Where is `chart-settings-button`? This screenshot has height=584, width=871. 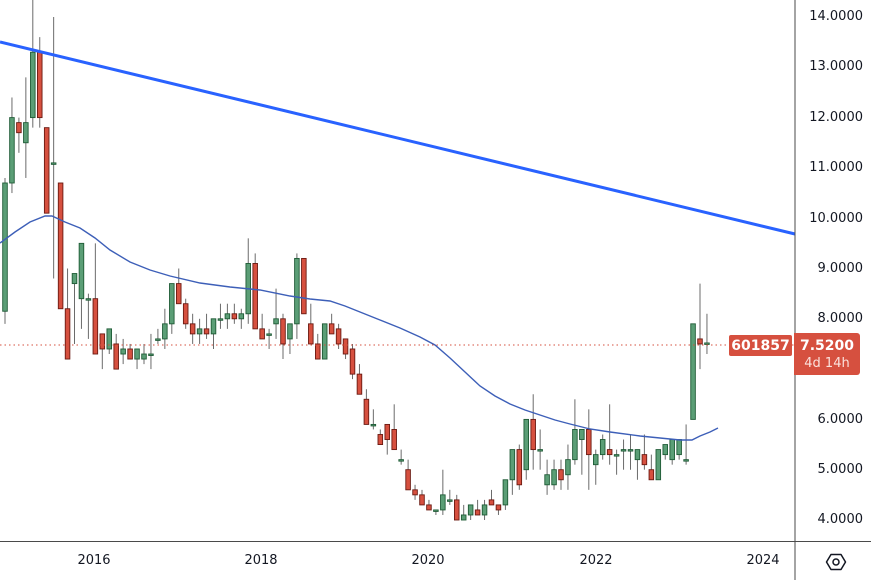
chart-settings-button is located at coordinates (836, 562).